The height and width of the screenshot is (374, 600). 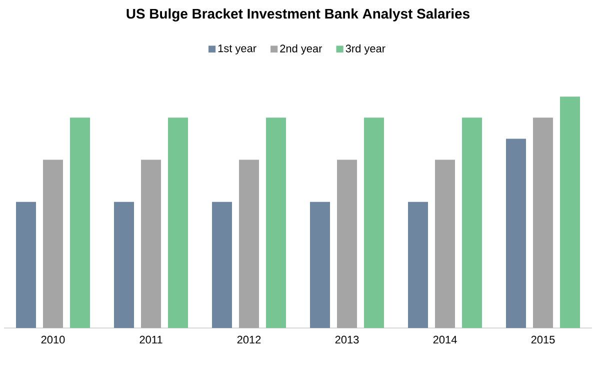 What do you see at coordinates (301, 49) in the screenshot?
I see `legend-label: 2nd year` at bounding box center [301, 49].